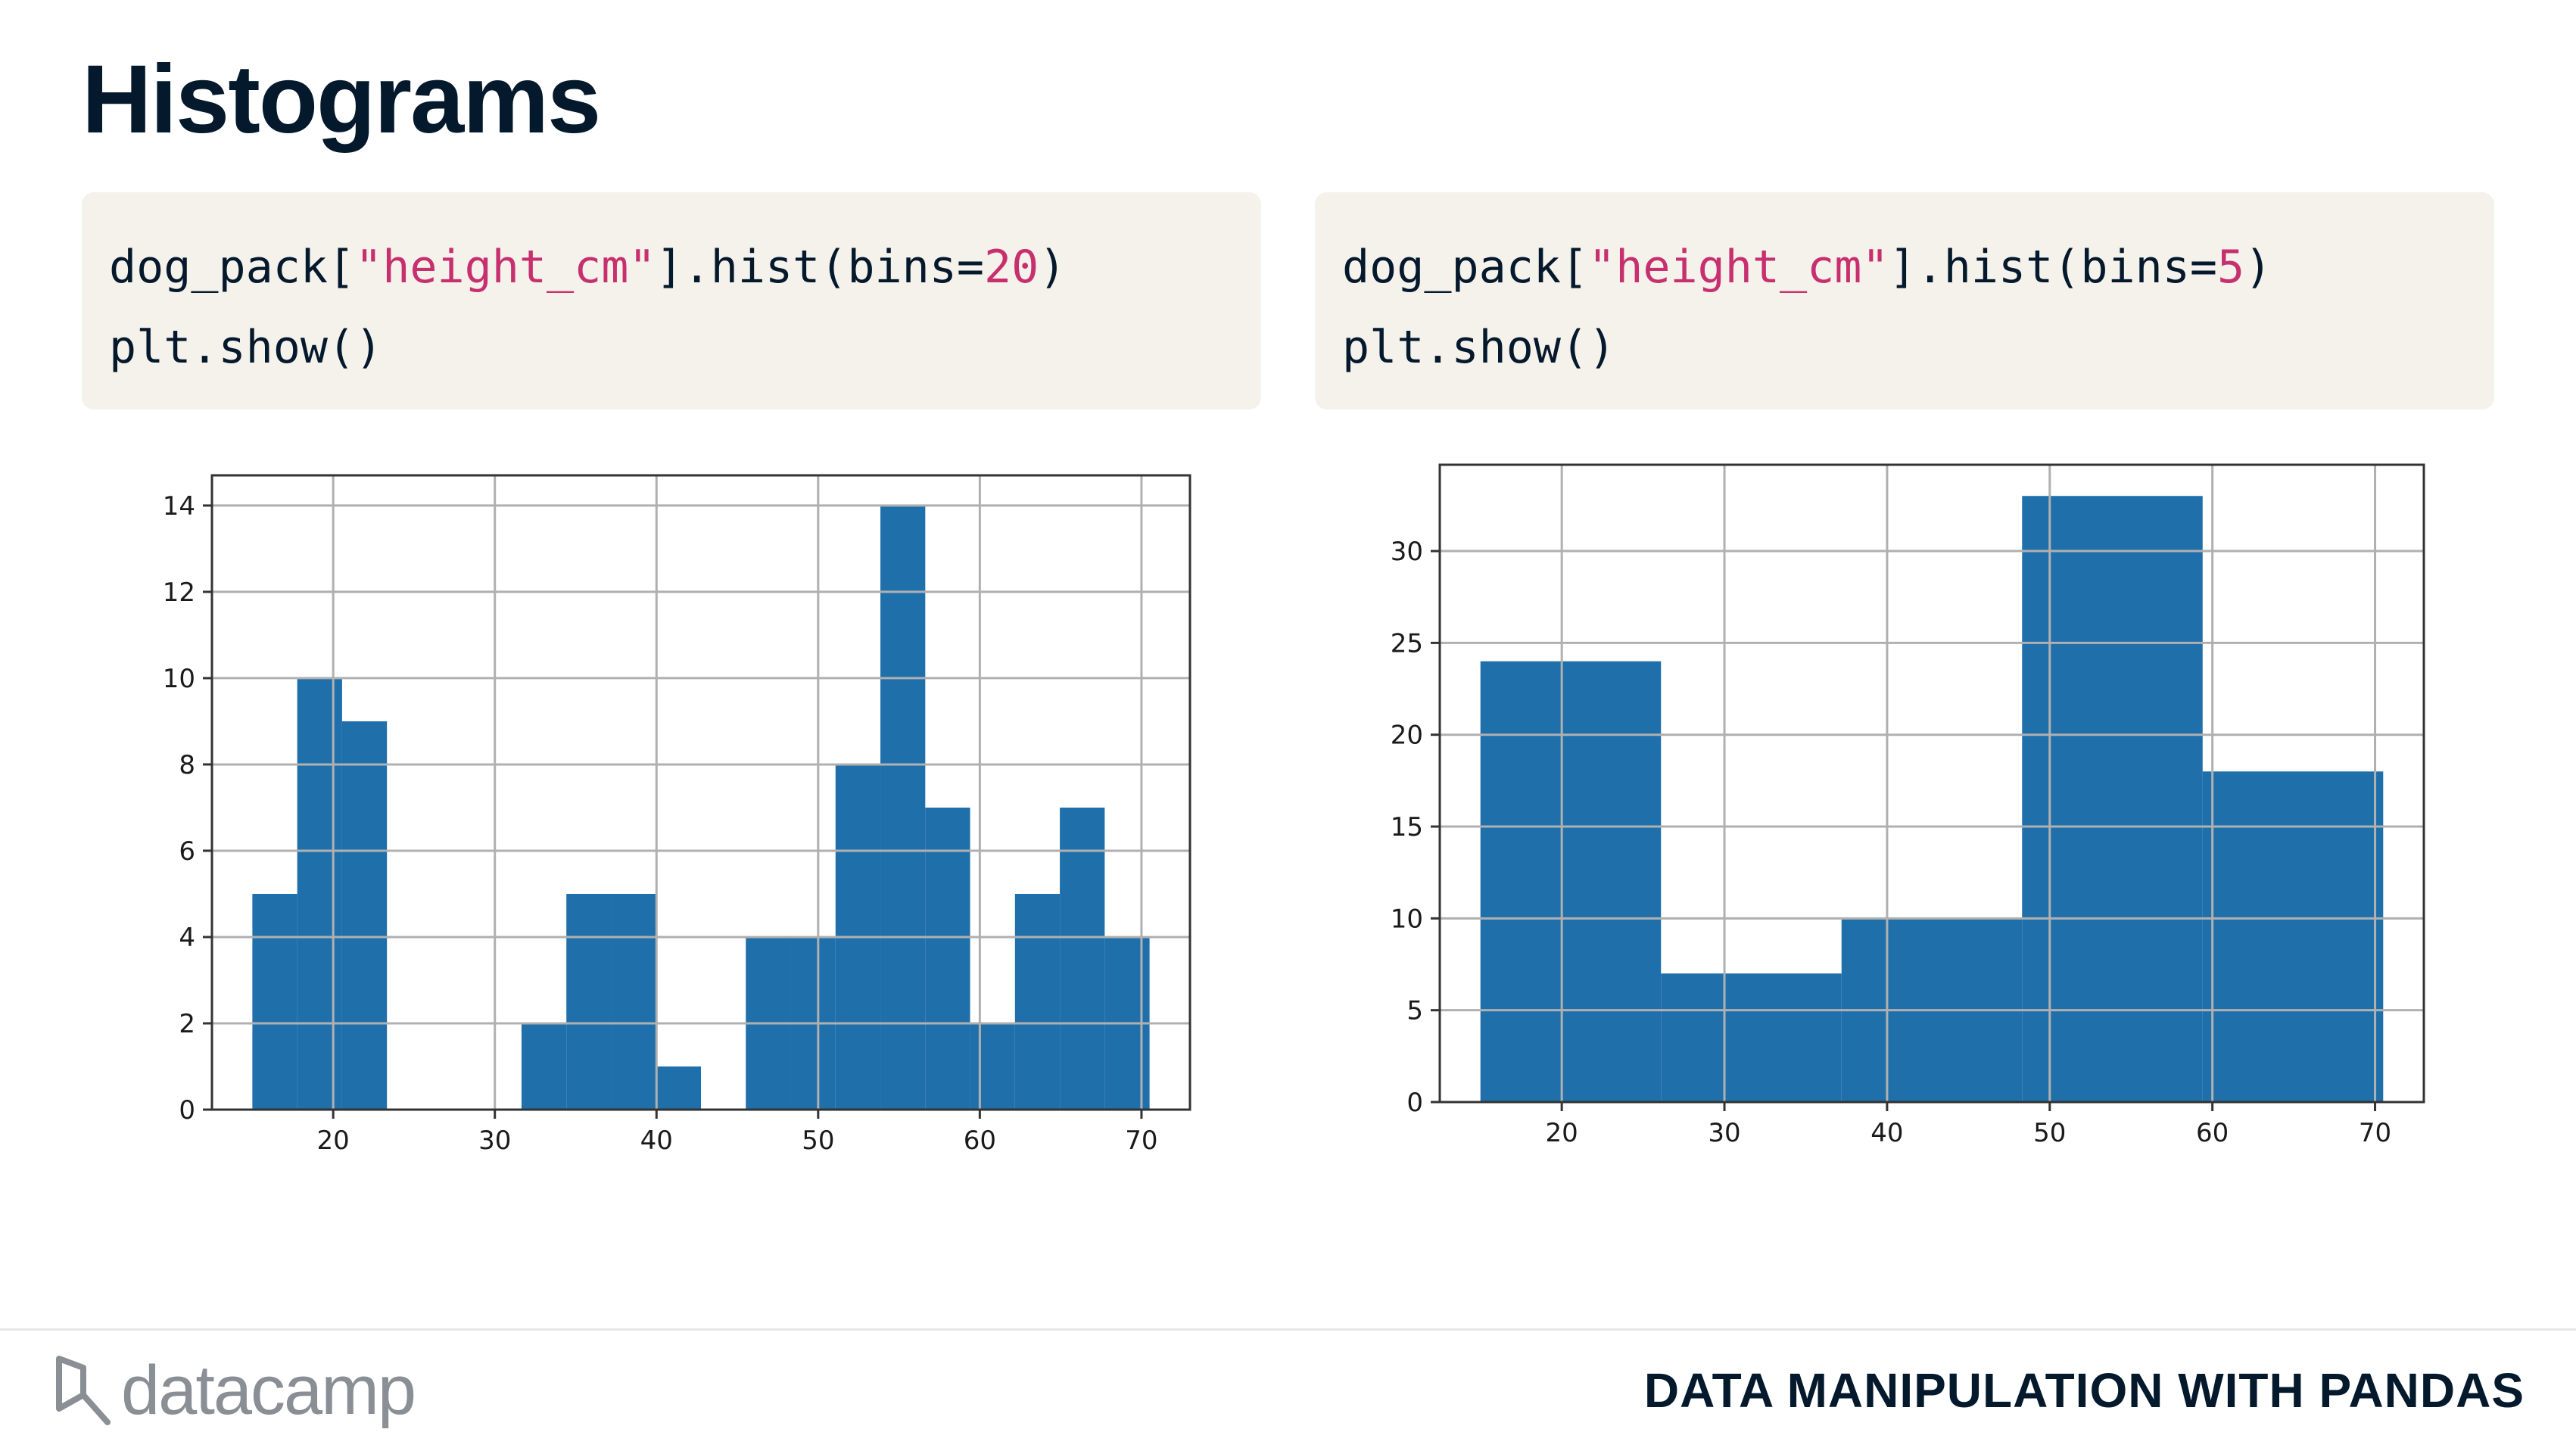  I want to click on course-name: DATA MANIPULATION WITH PANDAS, so click(2084, 1390).